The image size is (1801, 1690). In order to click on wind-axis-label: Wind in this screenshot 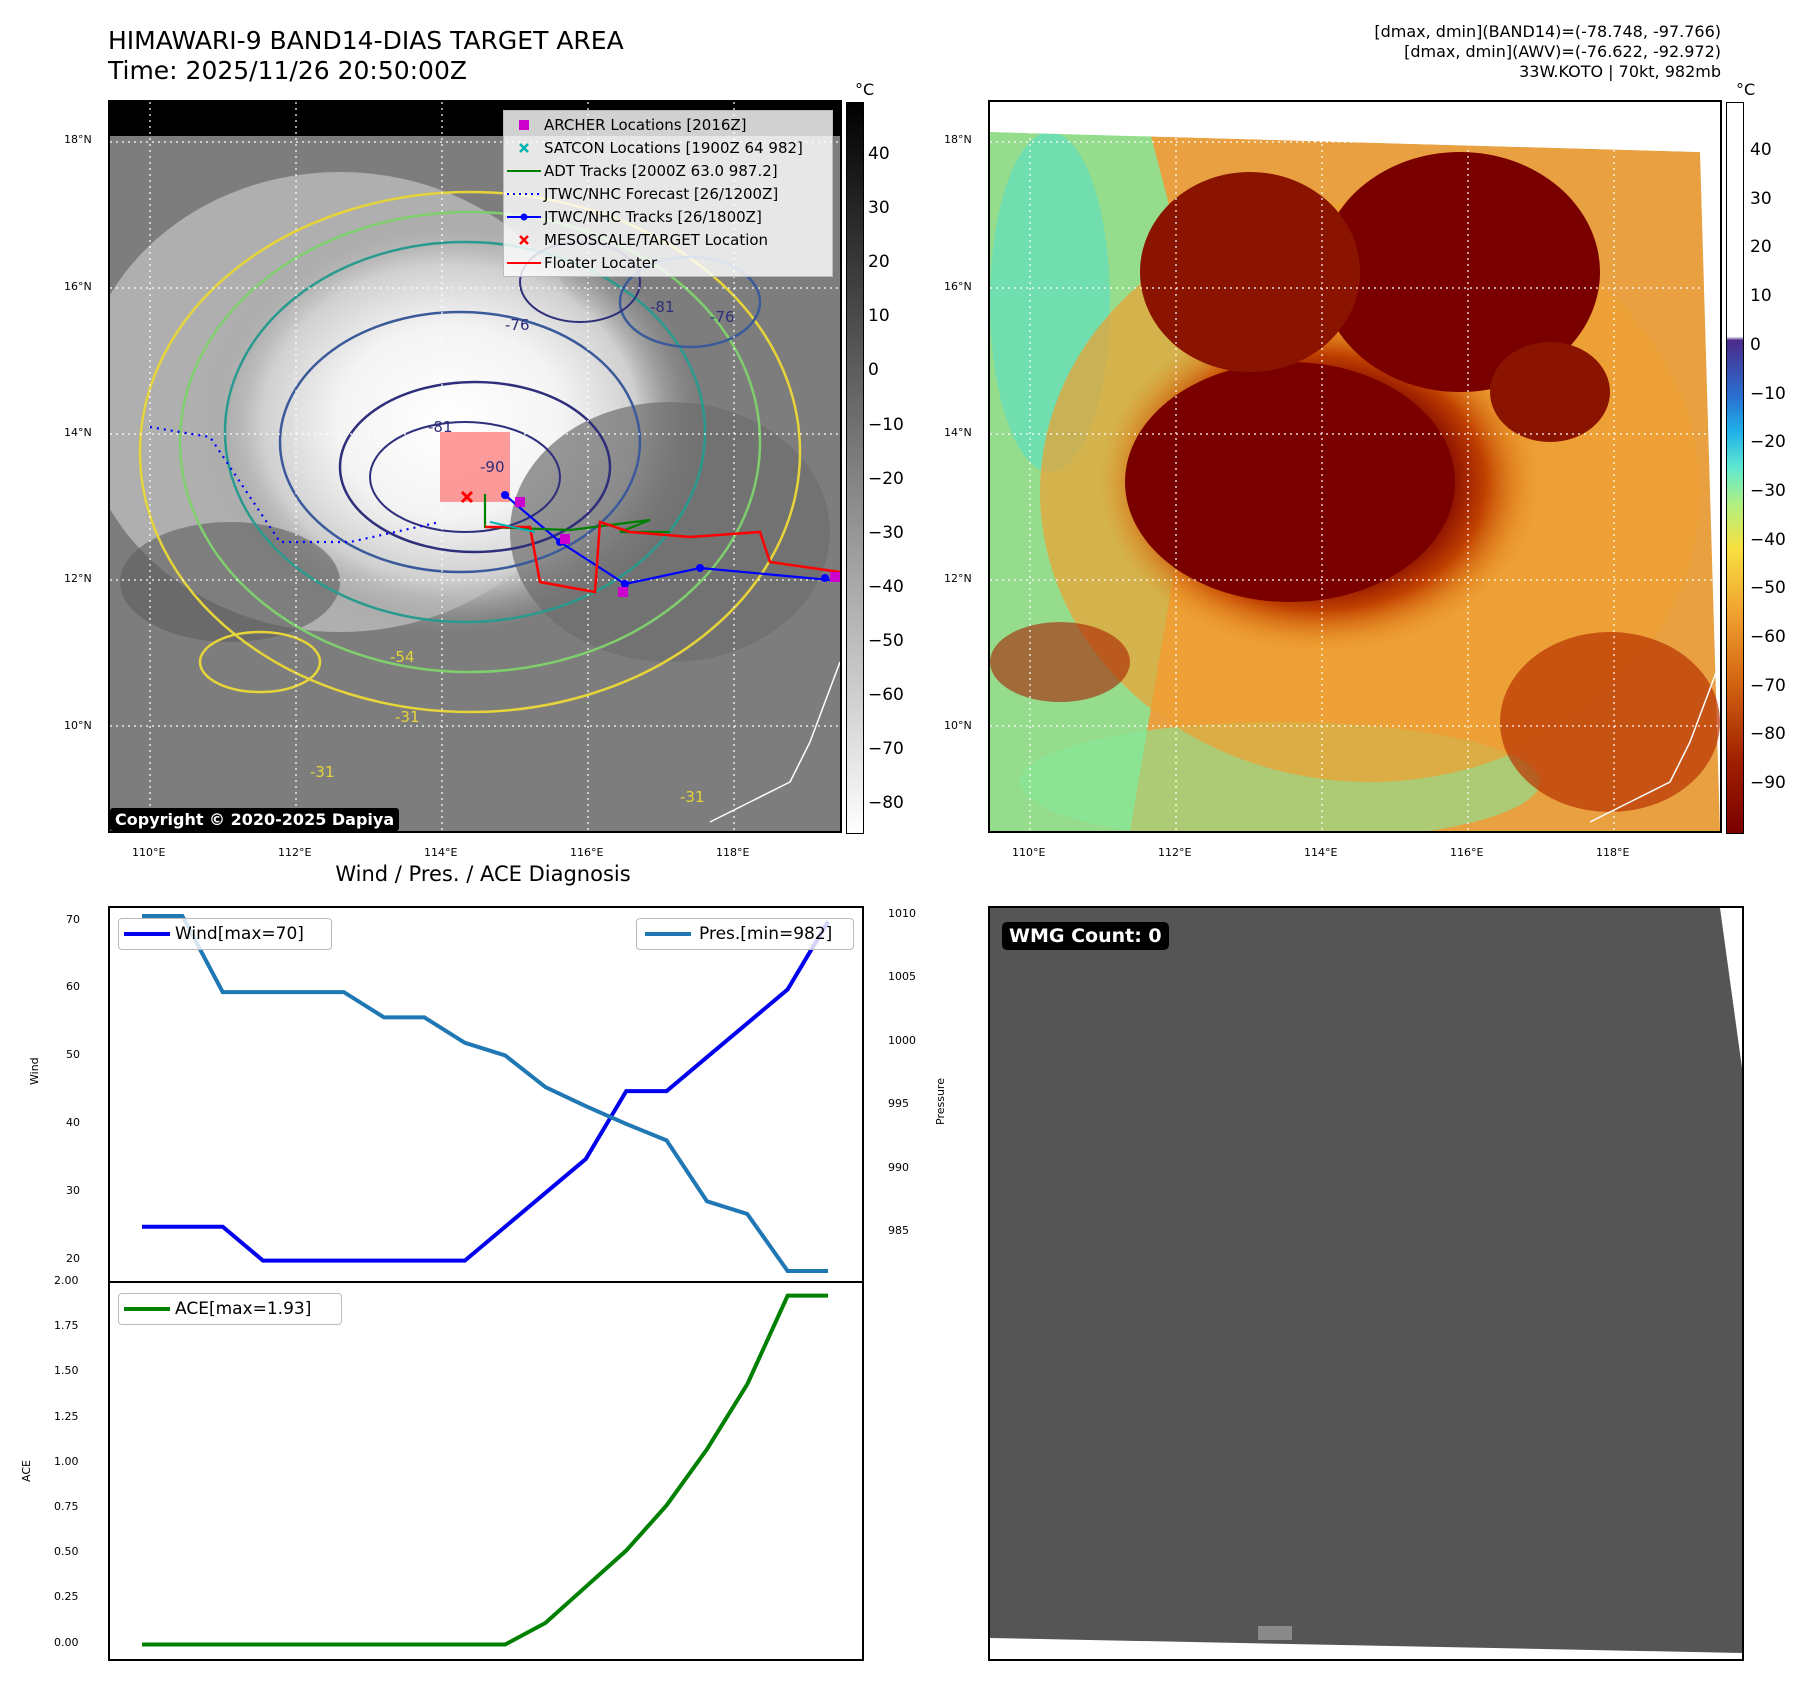, I will do `click(34, 1071)`.